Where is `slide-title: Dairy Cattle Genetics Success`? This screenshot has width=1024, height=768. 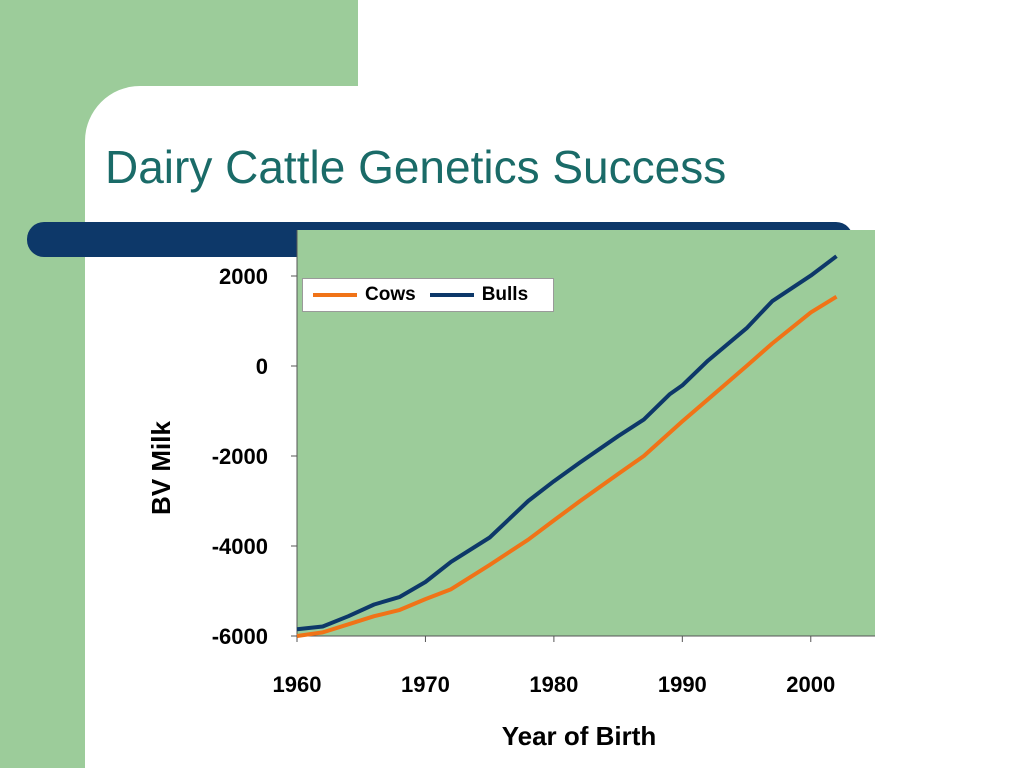 slide-title: Dairy Cattle Genetics Success is located at coordinates (416, 167).